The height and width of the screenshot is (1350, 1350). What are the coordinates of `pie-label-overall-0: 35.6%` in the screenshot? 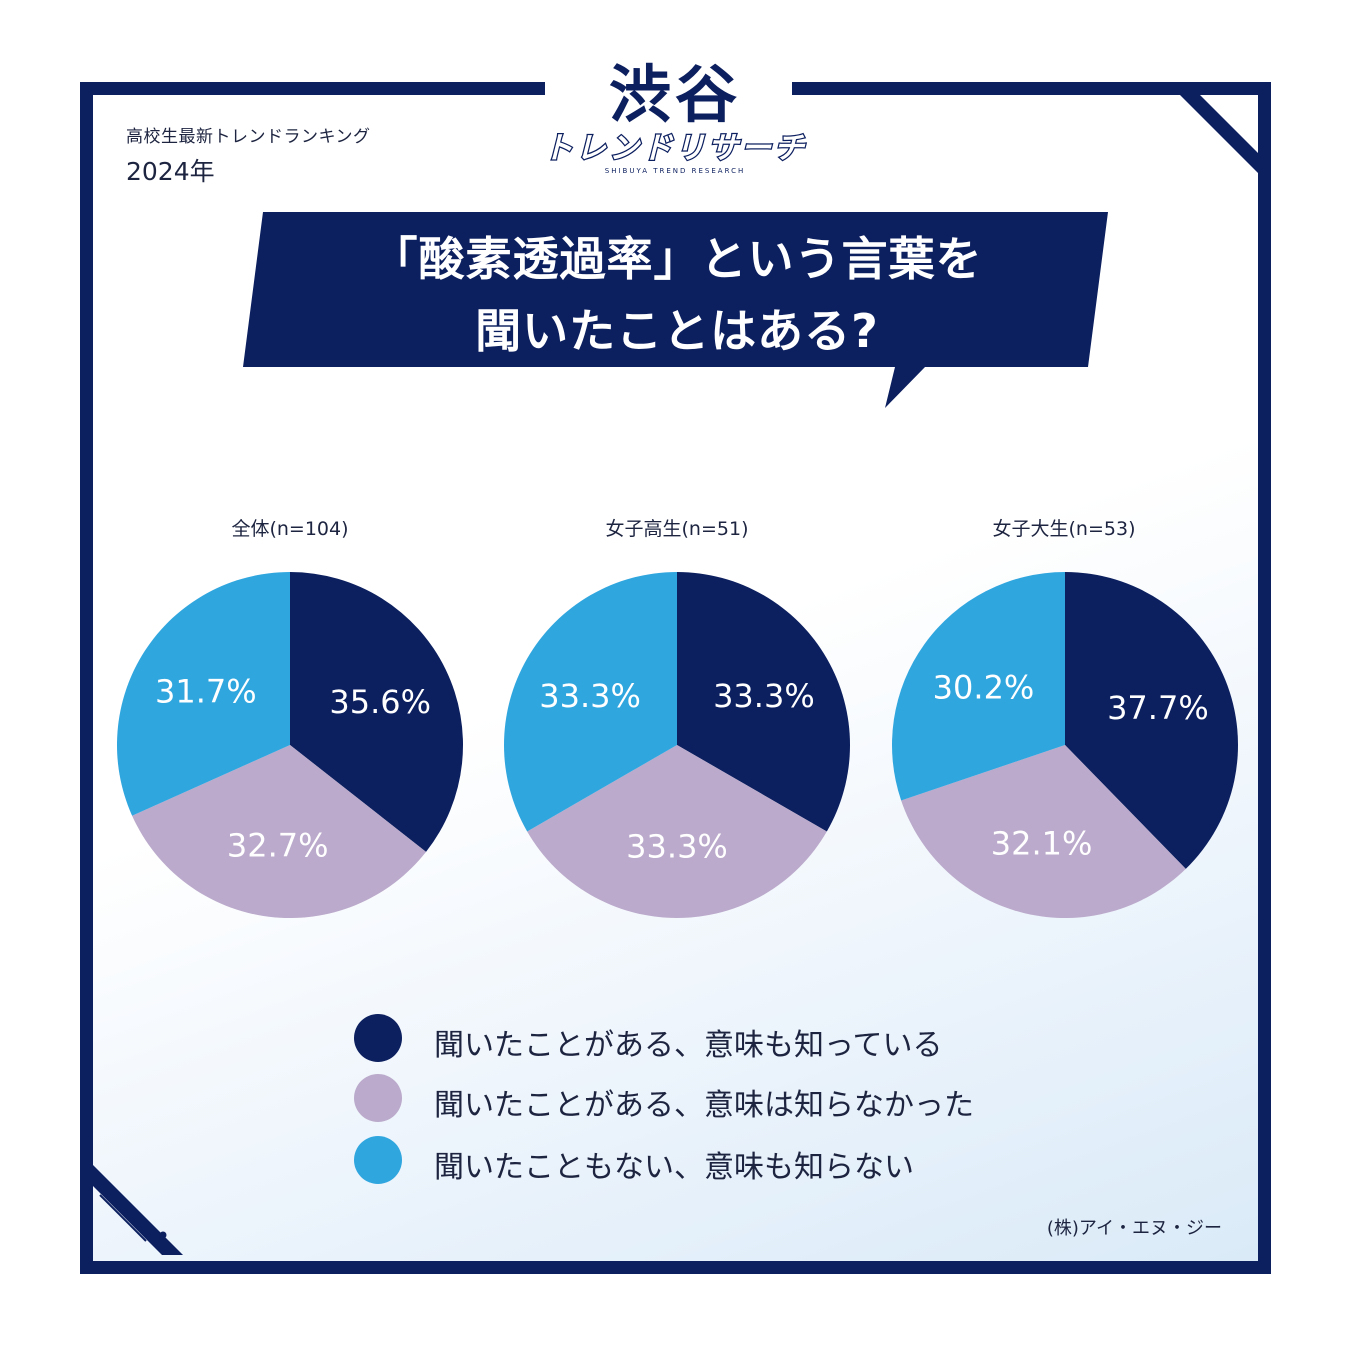 It's located at (380, 702).